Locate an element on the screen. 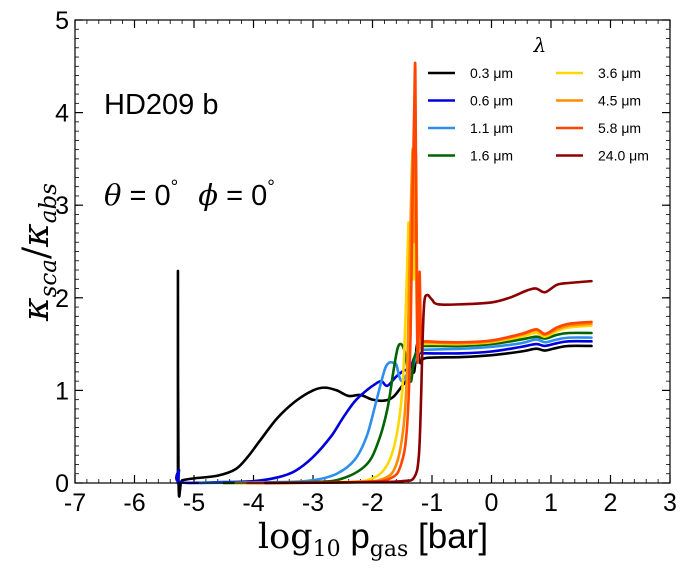  x-tick-label: -5 is located at coordinates (194, 503).